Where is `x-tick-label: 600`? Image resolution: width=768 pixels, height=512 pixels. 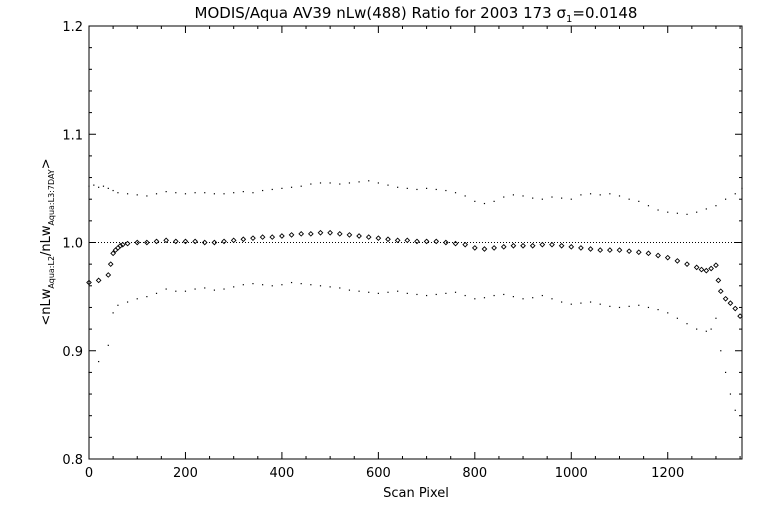
x-tick-label: 600 is located at coordinates (378, 473).